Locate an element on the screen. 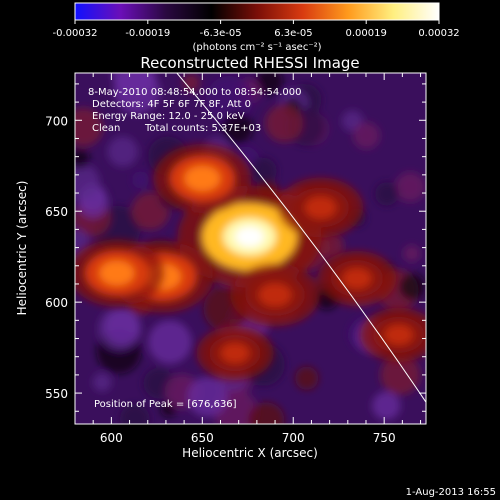 This screenshot has width=500, height=500. annotation-detectors: Detectors: 4F 5F 6F 7F 8F, Att 0 is located at coordinates (171, 104).